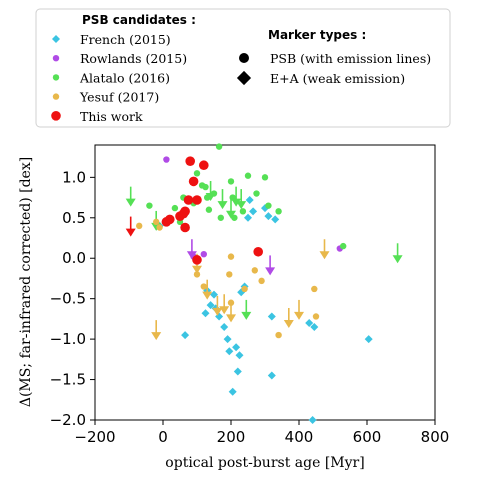  Describe the element at coordinates (435, 437) in the screenshot. I see `x-tick-label: 800` at that location.